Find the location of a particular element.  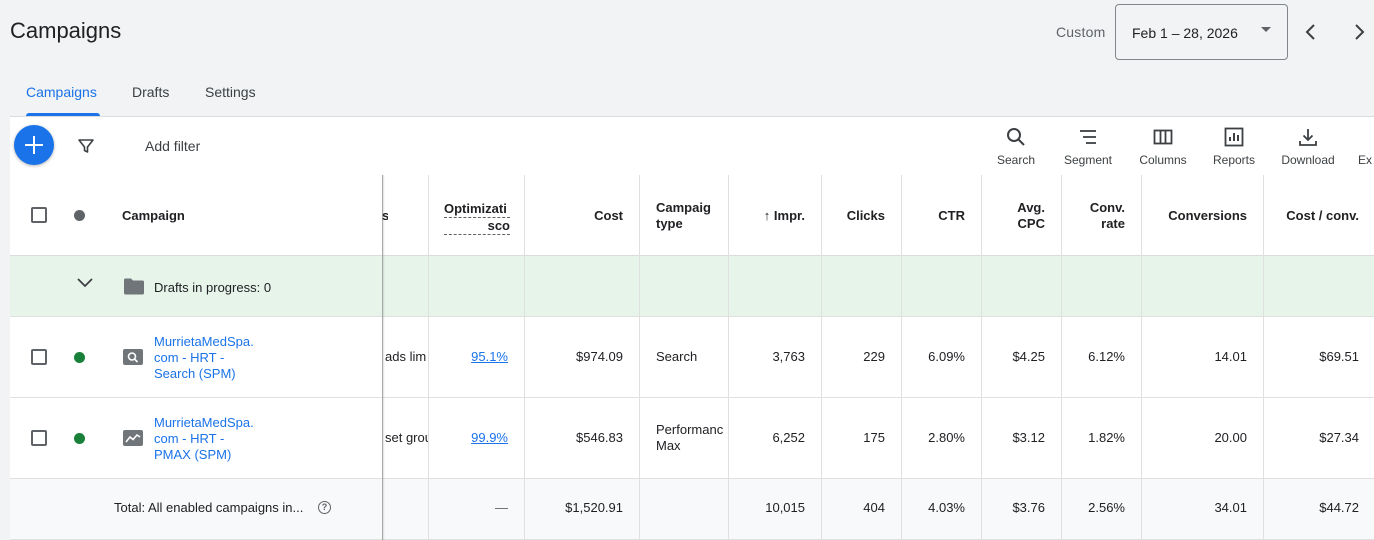

reports-tool-label: Reports is located at coordinates (1234, 160).